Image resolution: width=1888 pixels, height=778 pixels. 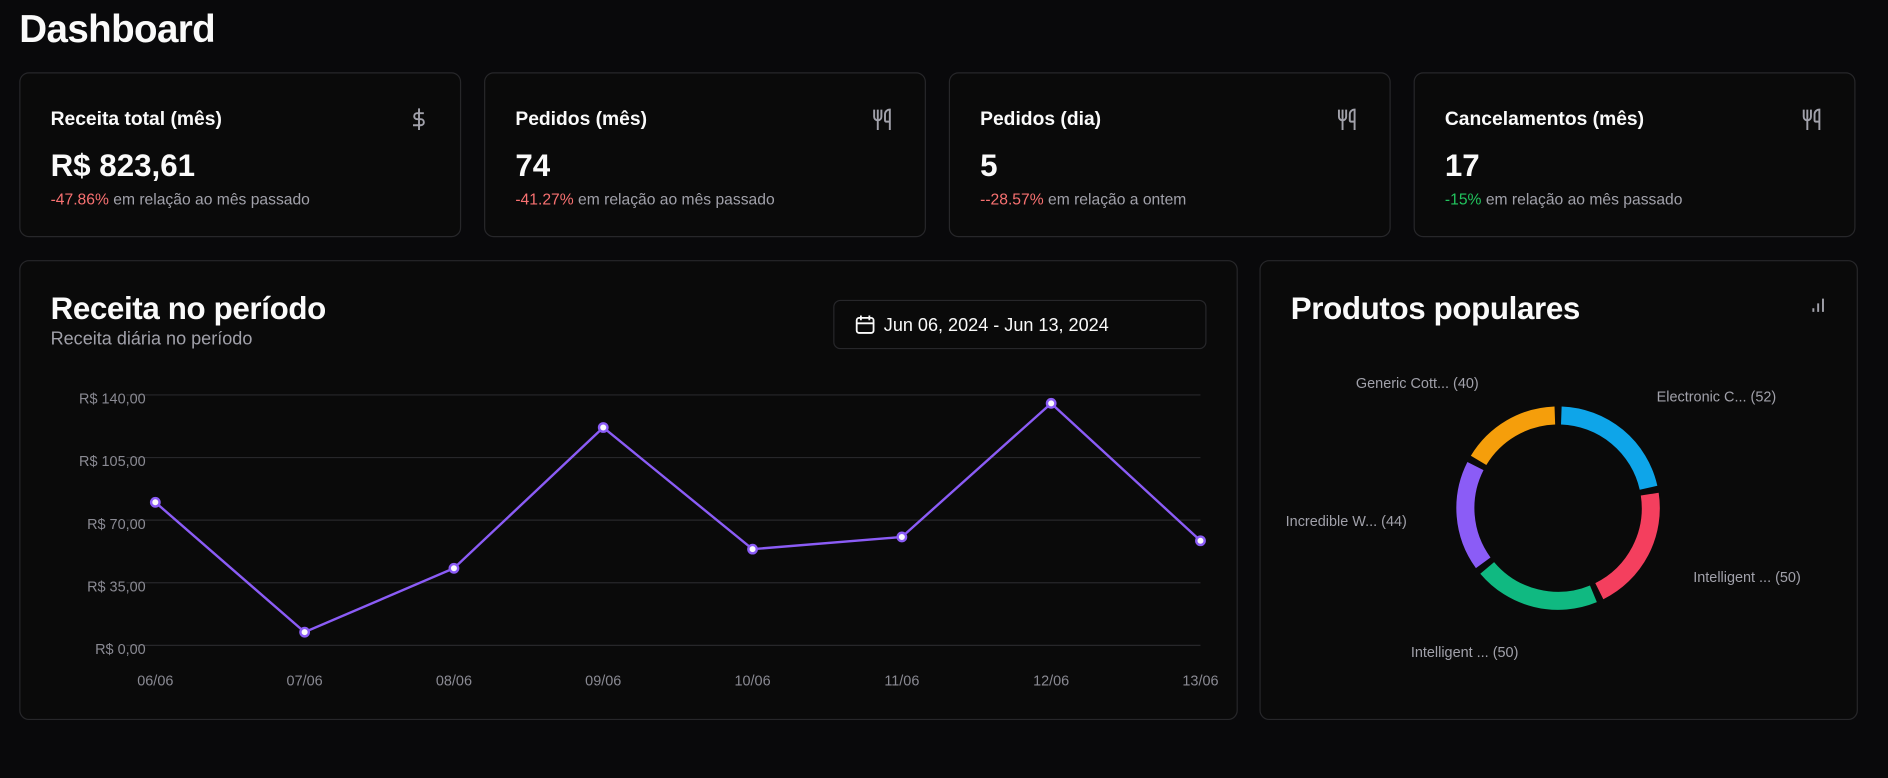 I want to click on card-change: -41.27% em relação ao mês passado, so click(x=644, y=199).